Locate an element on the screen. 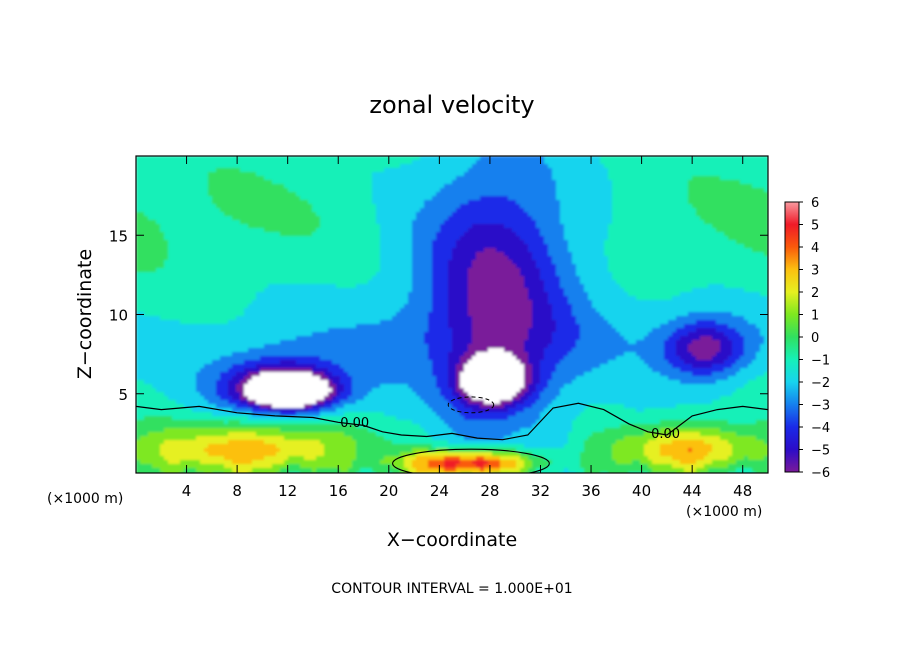  zero-contours is located at coordinates (452, 434).